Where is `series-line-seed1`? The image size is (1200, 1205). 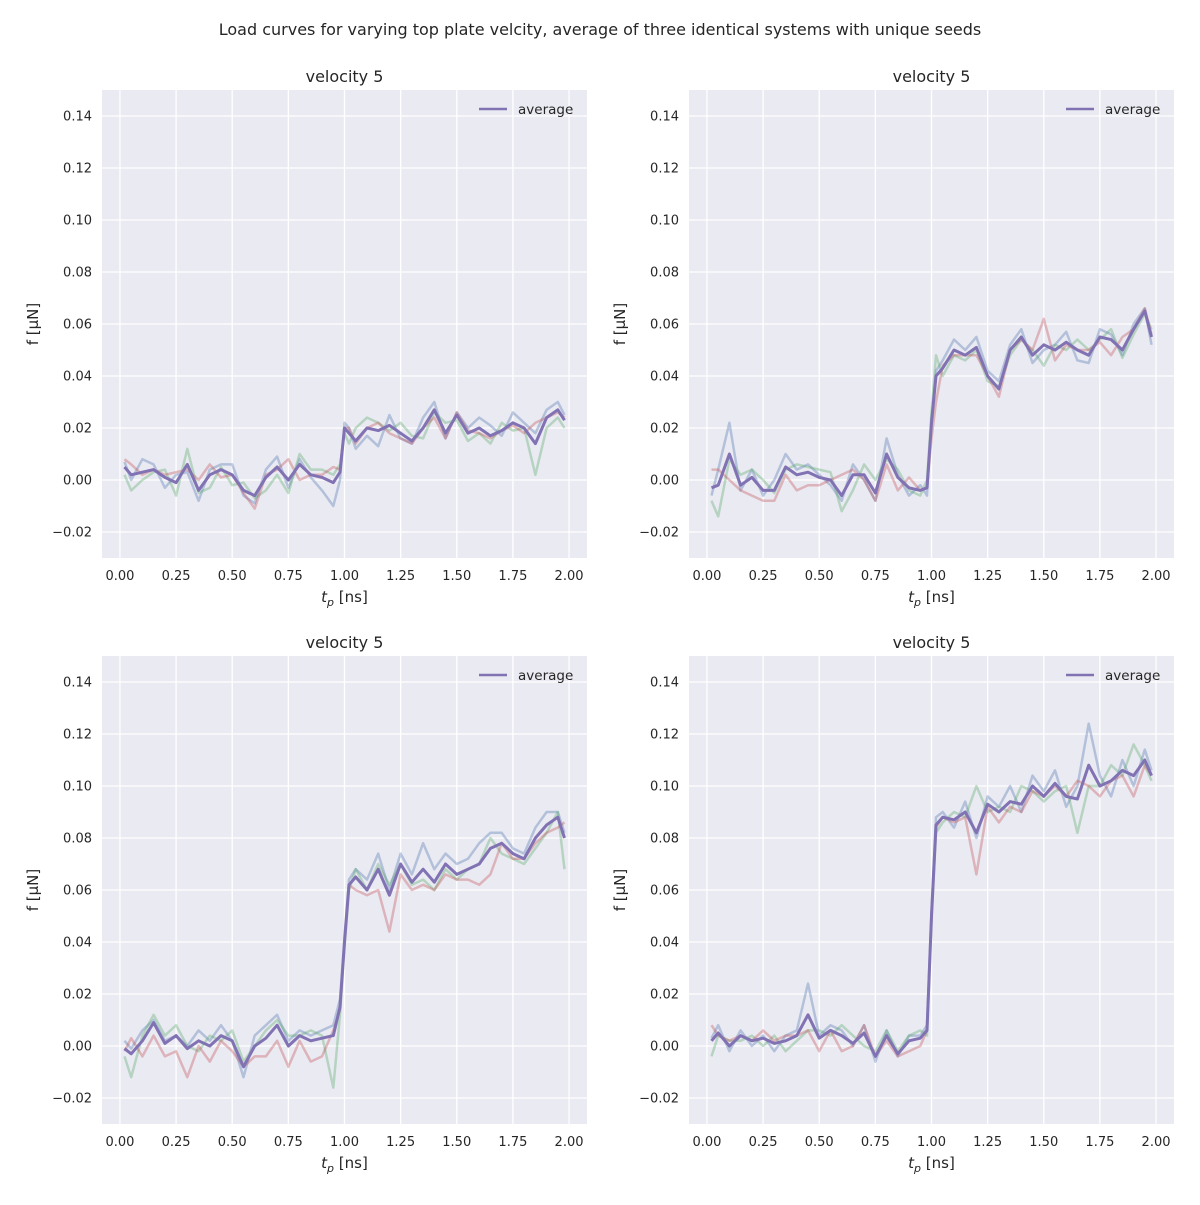
series-line-seed1 is located at coordinates (344, 454).